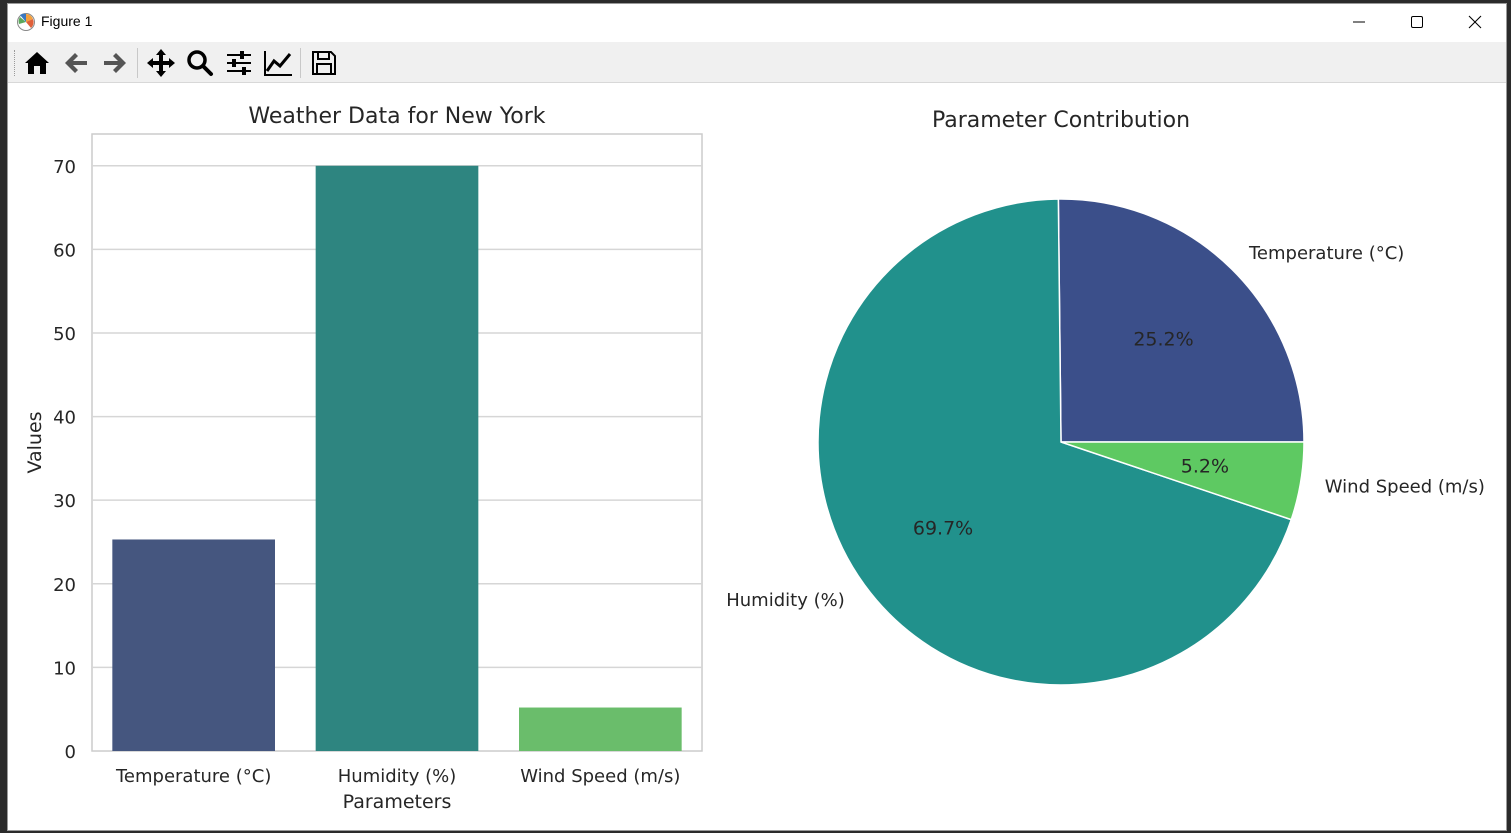  Describe the element at coordinates (64, 334) in the screenshot. I see `y-tick-label: 50` at that location.